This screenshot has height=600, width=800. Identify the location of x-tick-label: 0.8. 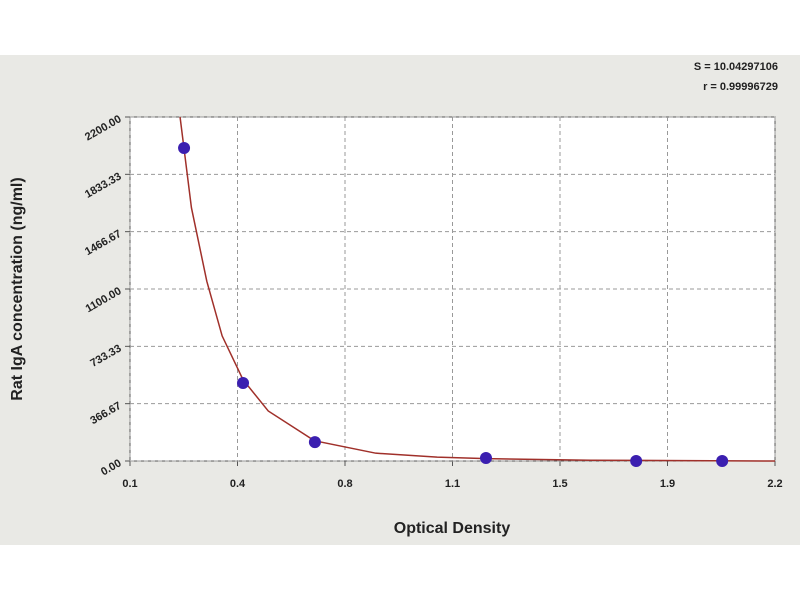
(344, 484).